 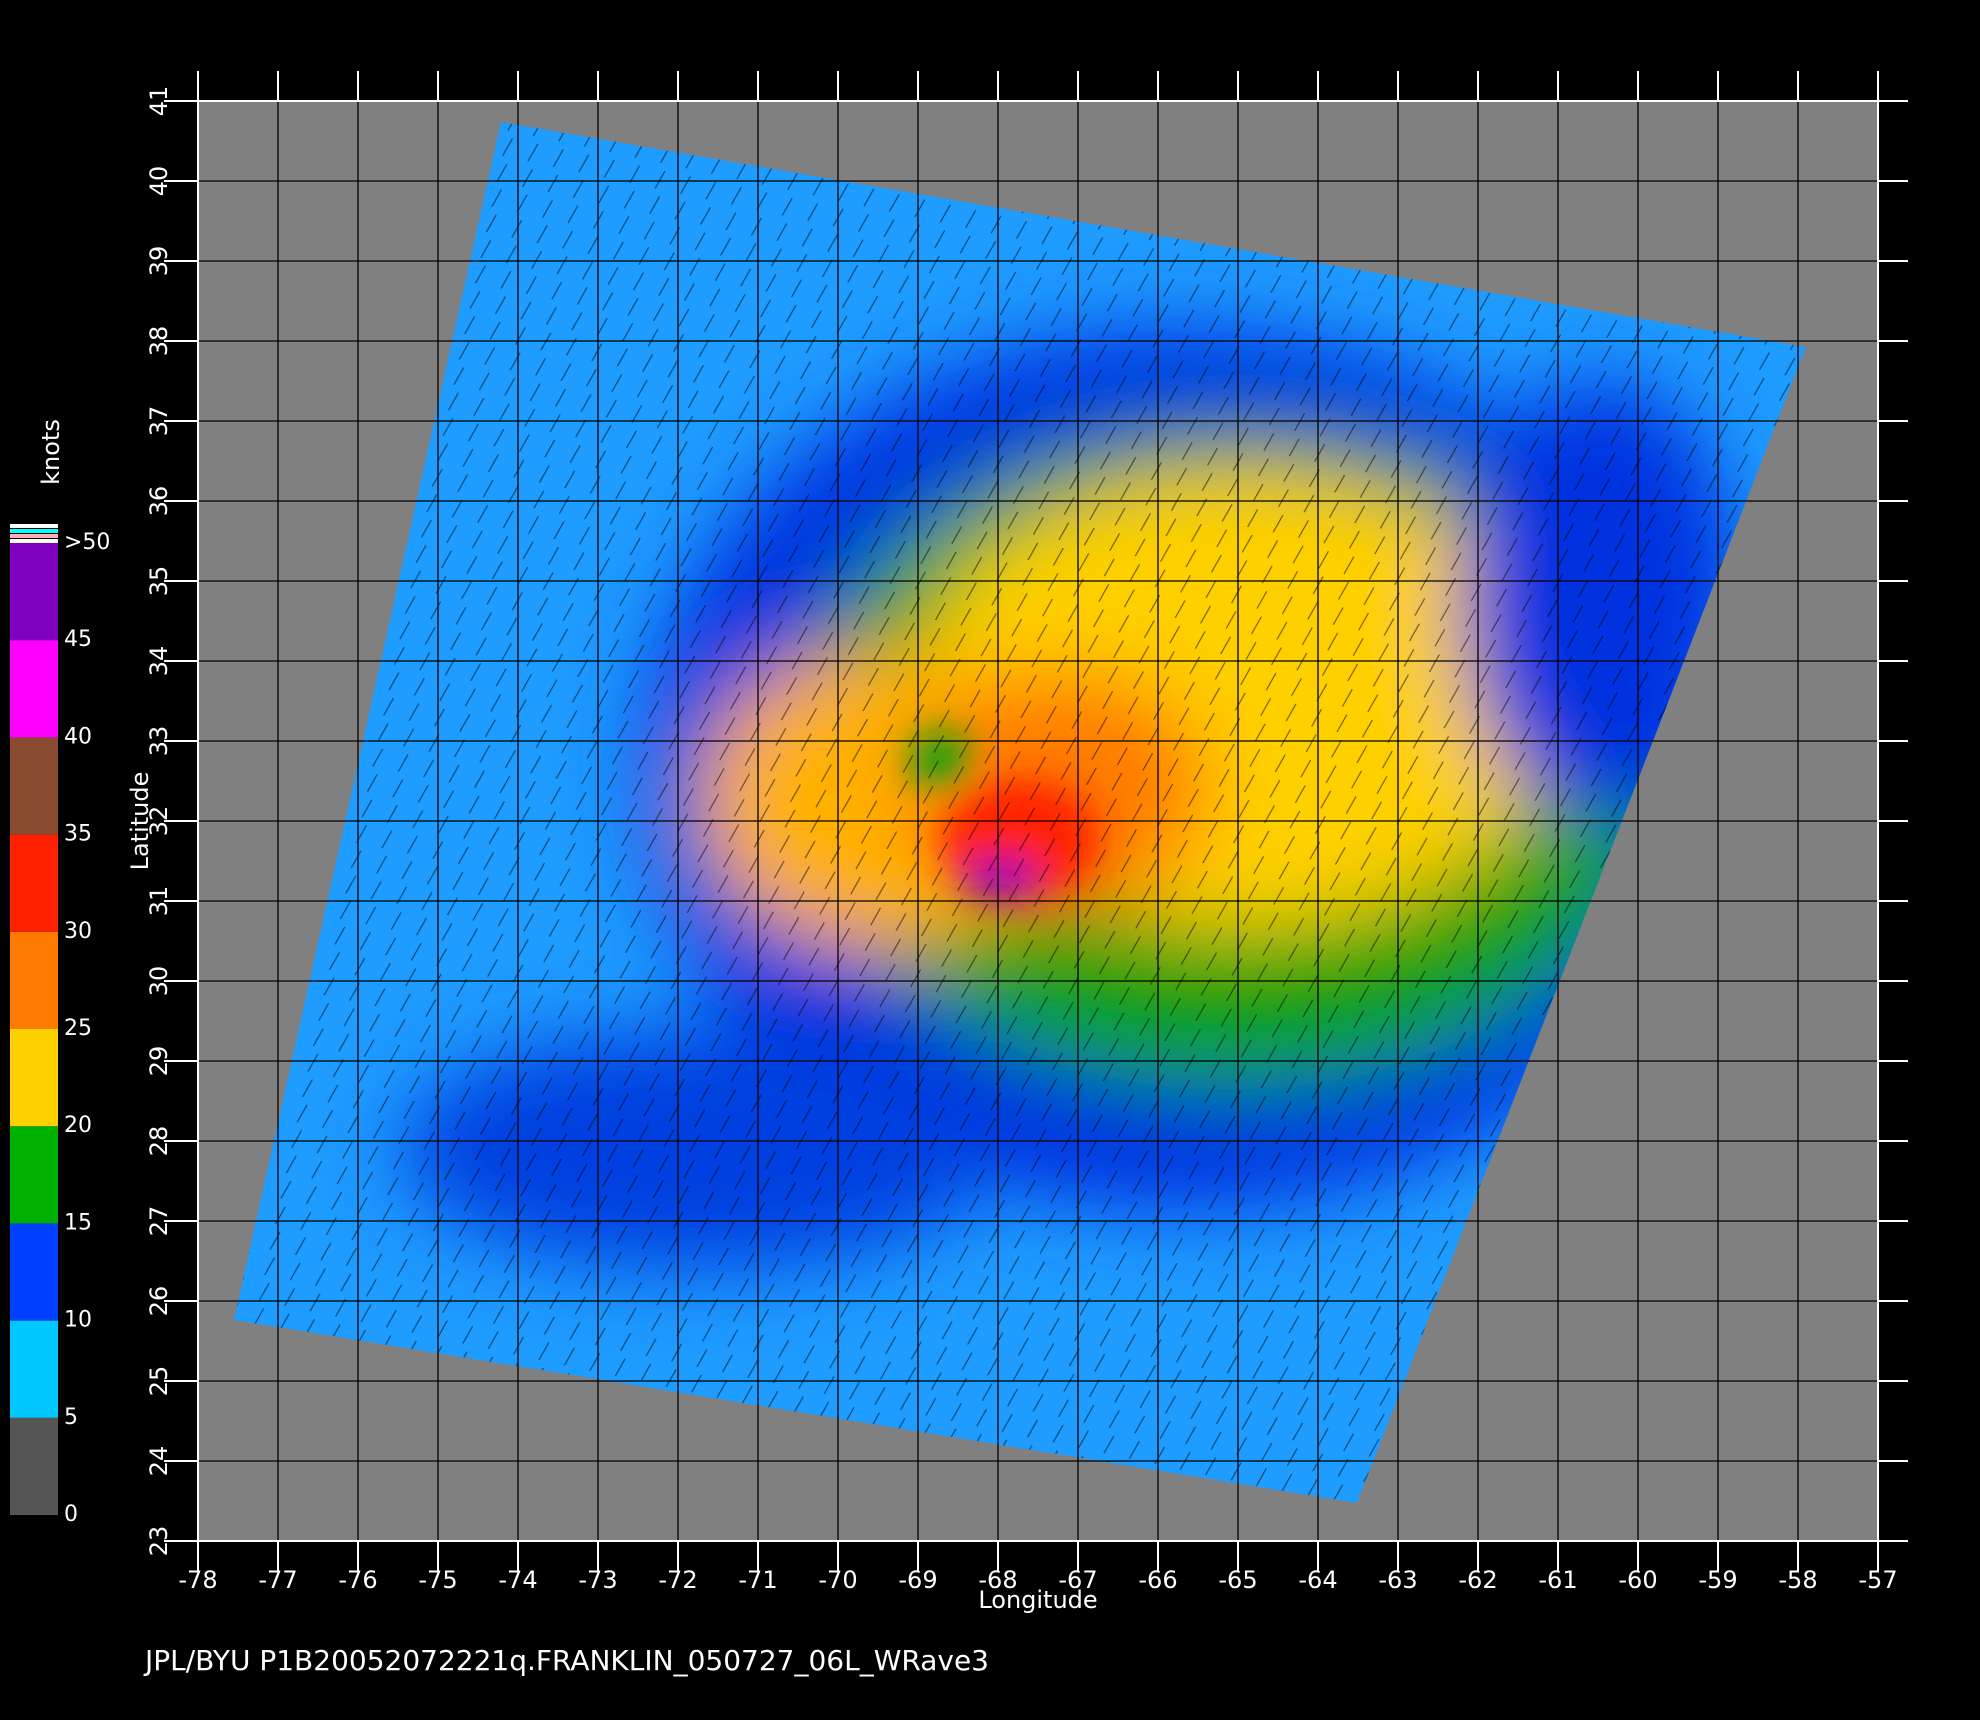 I want to click on x-tick-label: -67, so click(x=1077, y=1580).